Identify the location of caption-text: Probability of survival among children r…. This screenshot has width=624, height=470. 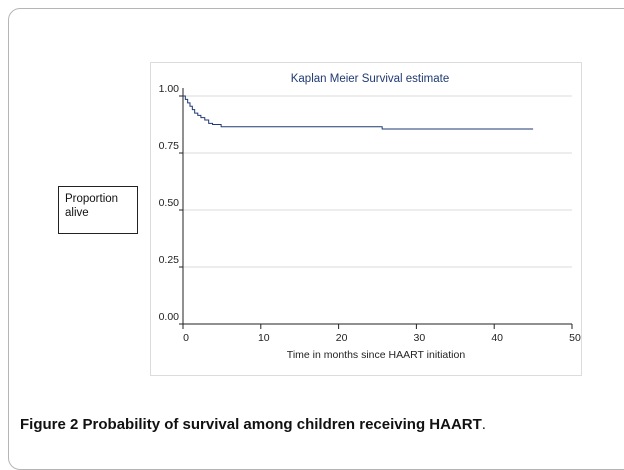
(280, 424).